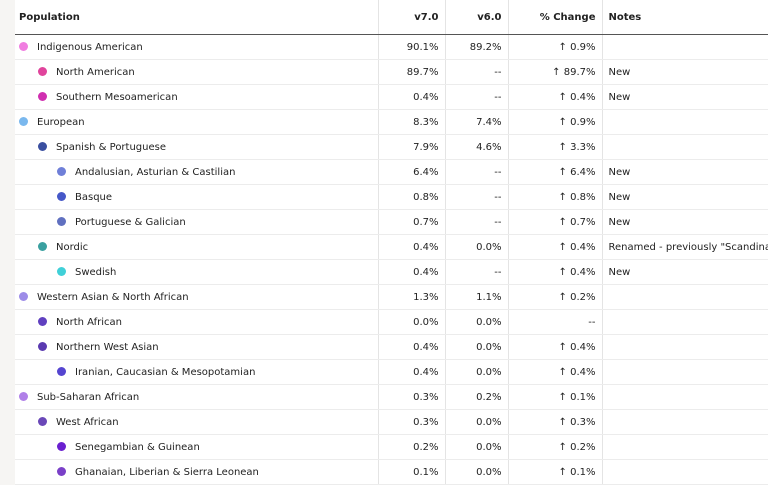  I want to click on population-name: Indigenous American, so click(90, 47).